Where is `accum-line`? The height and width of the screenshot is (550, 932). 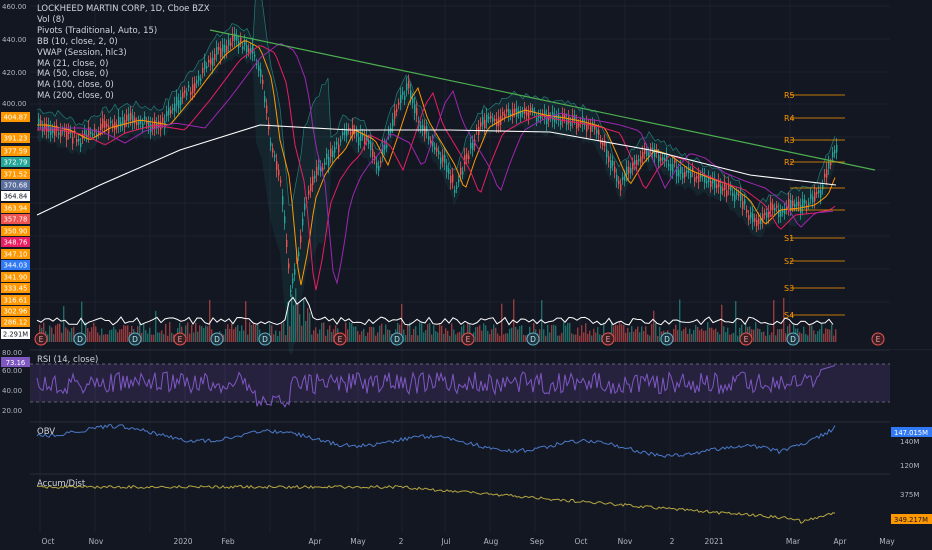
accum-line is located at coordinates (436, 504).